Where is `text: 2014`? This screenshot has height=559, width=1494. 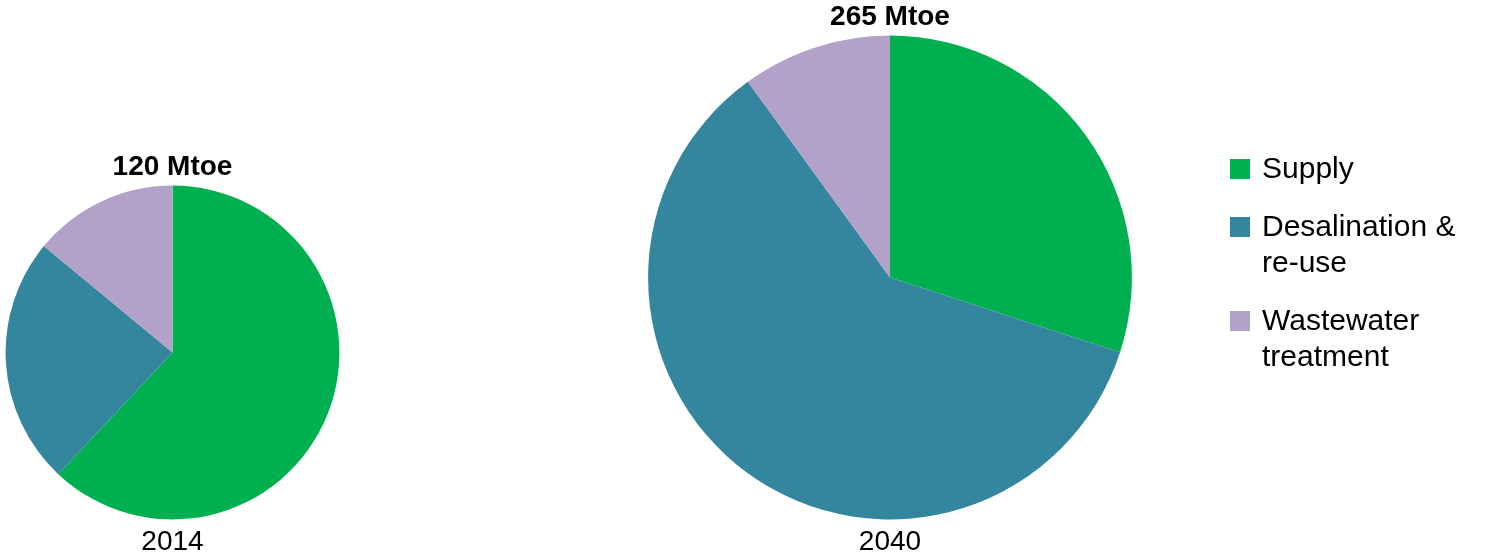
text: 2014 is located at coordinates (172, 540).